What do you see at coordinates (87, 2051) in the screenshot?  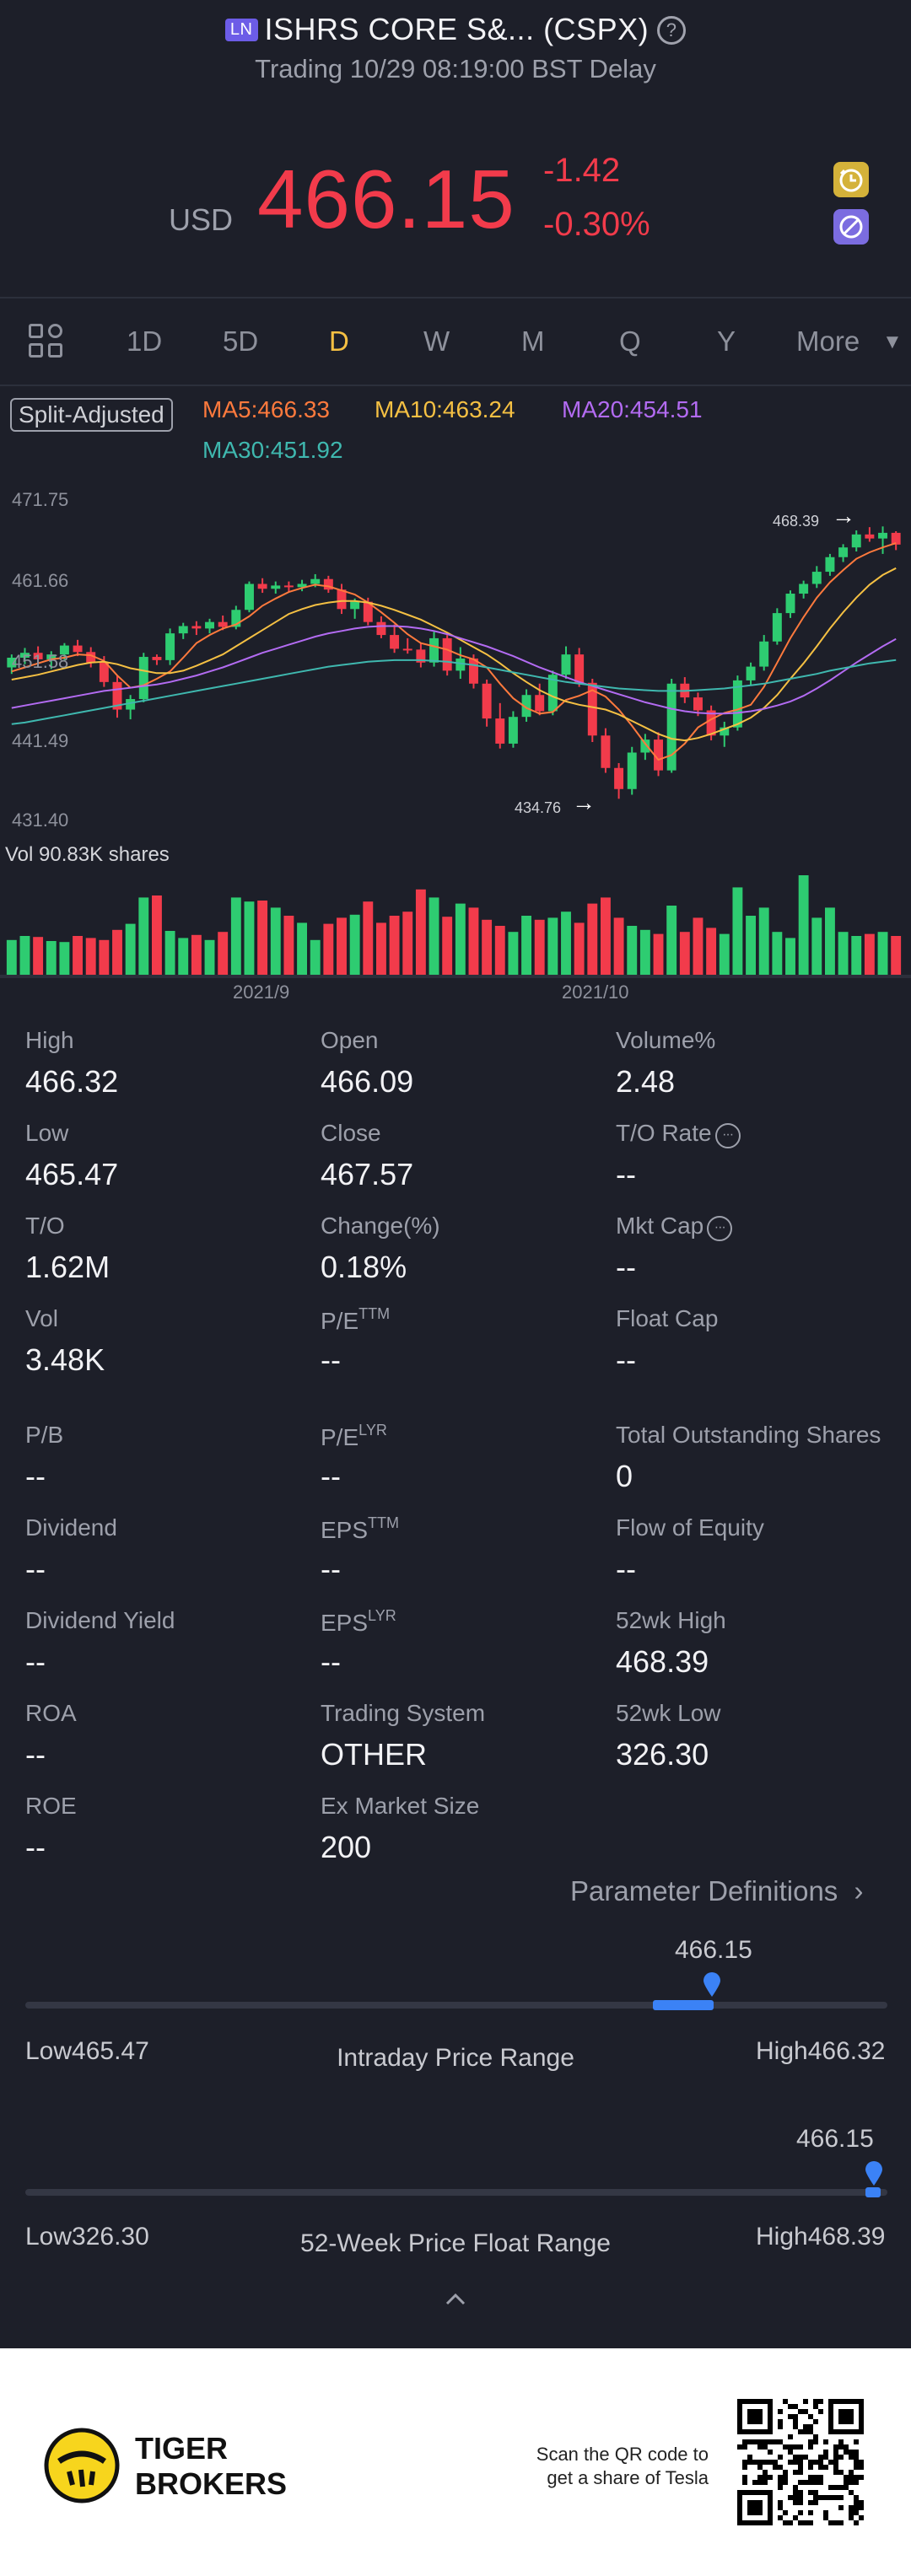 I see `intraday-low-label: Low465.47` at bounding box center [87, 2051].